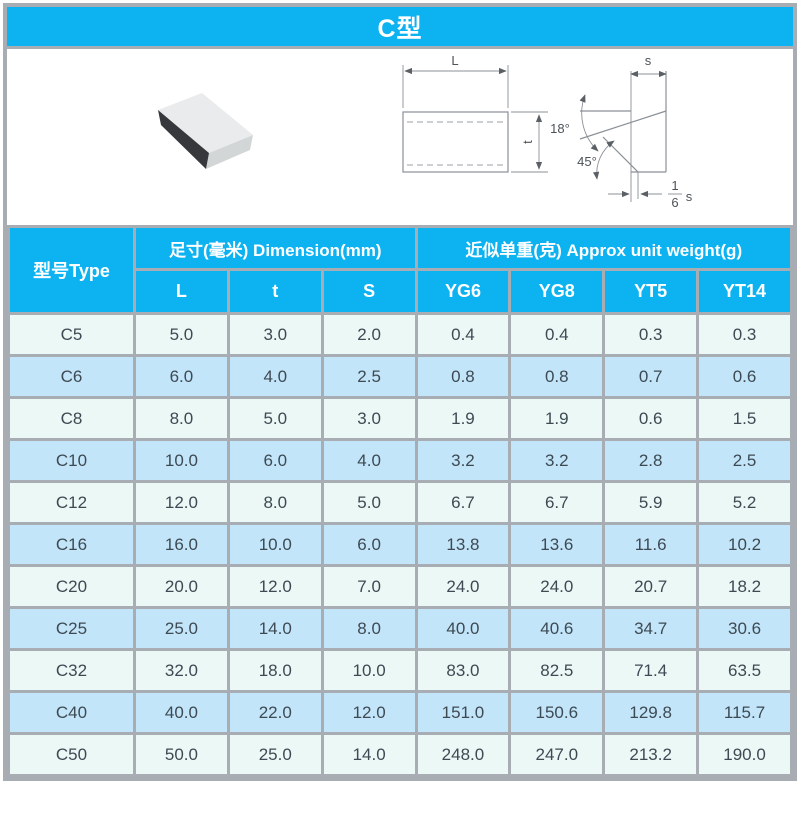 This screenshot has height=829, width=800. I want to click on row-value: 5.2, so click(744, 502).